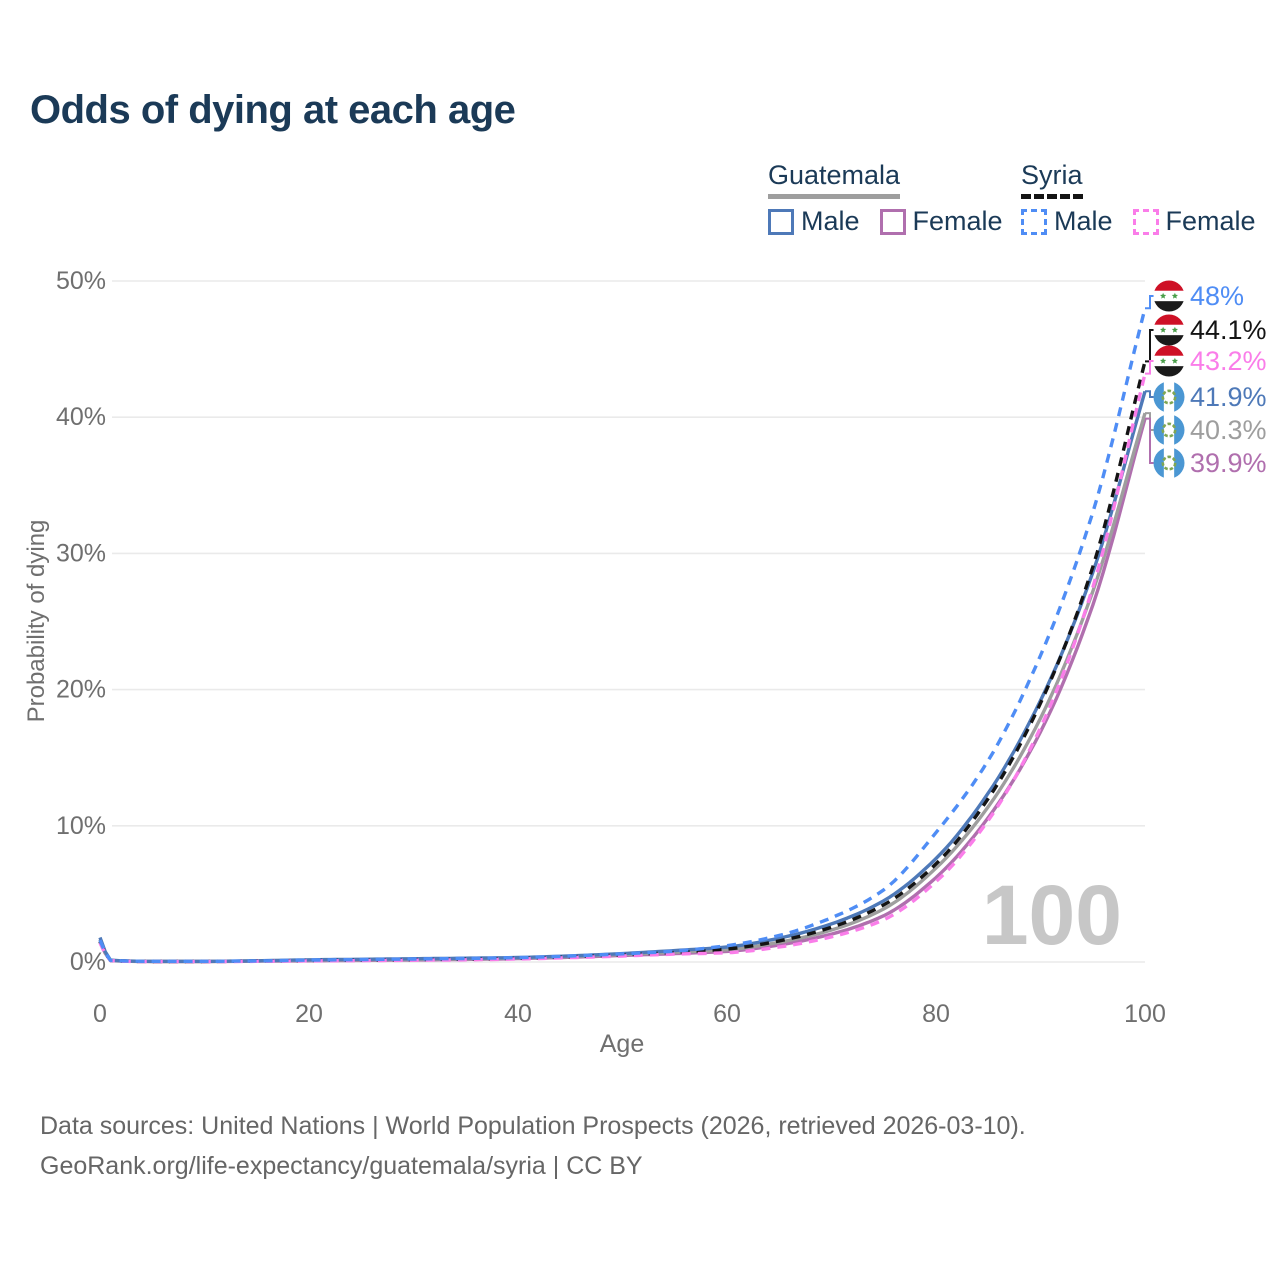 The image size is (1280, 1280). What do you see at coordinates (81, 553) in the screenshot?
I see `y-tick-label: 30%` at bounding box center [81, 553].